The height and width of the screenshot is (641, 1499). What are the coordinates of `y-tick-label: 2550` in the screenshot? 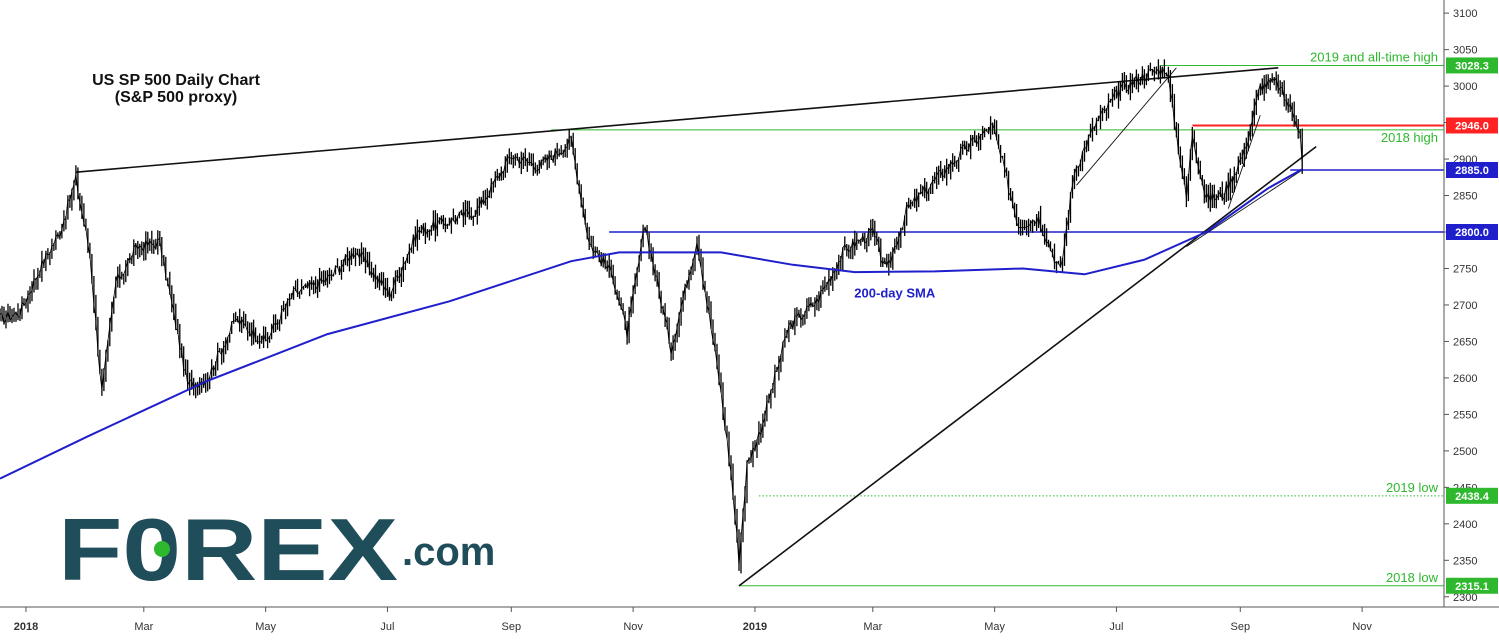 It's located at (1465, 415).